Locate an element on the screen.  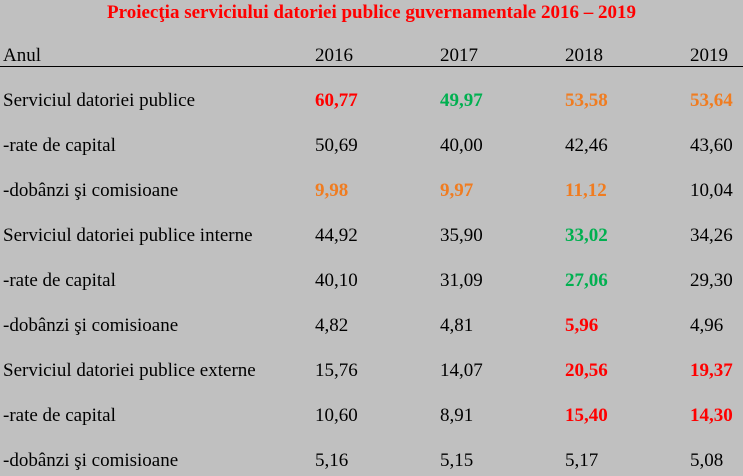
cell-value: 20,56 is located at coordinates (586, 370).